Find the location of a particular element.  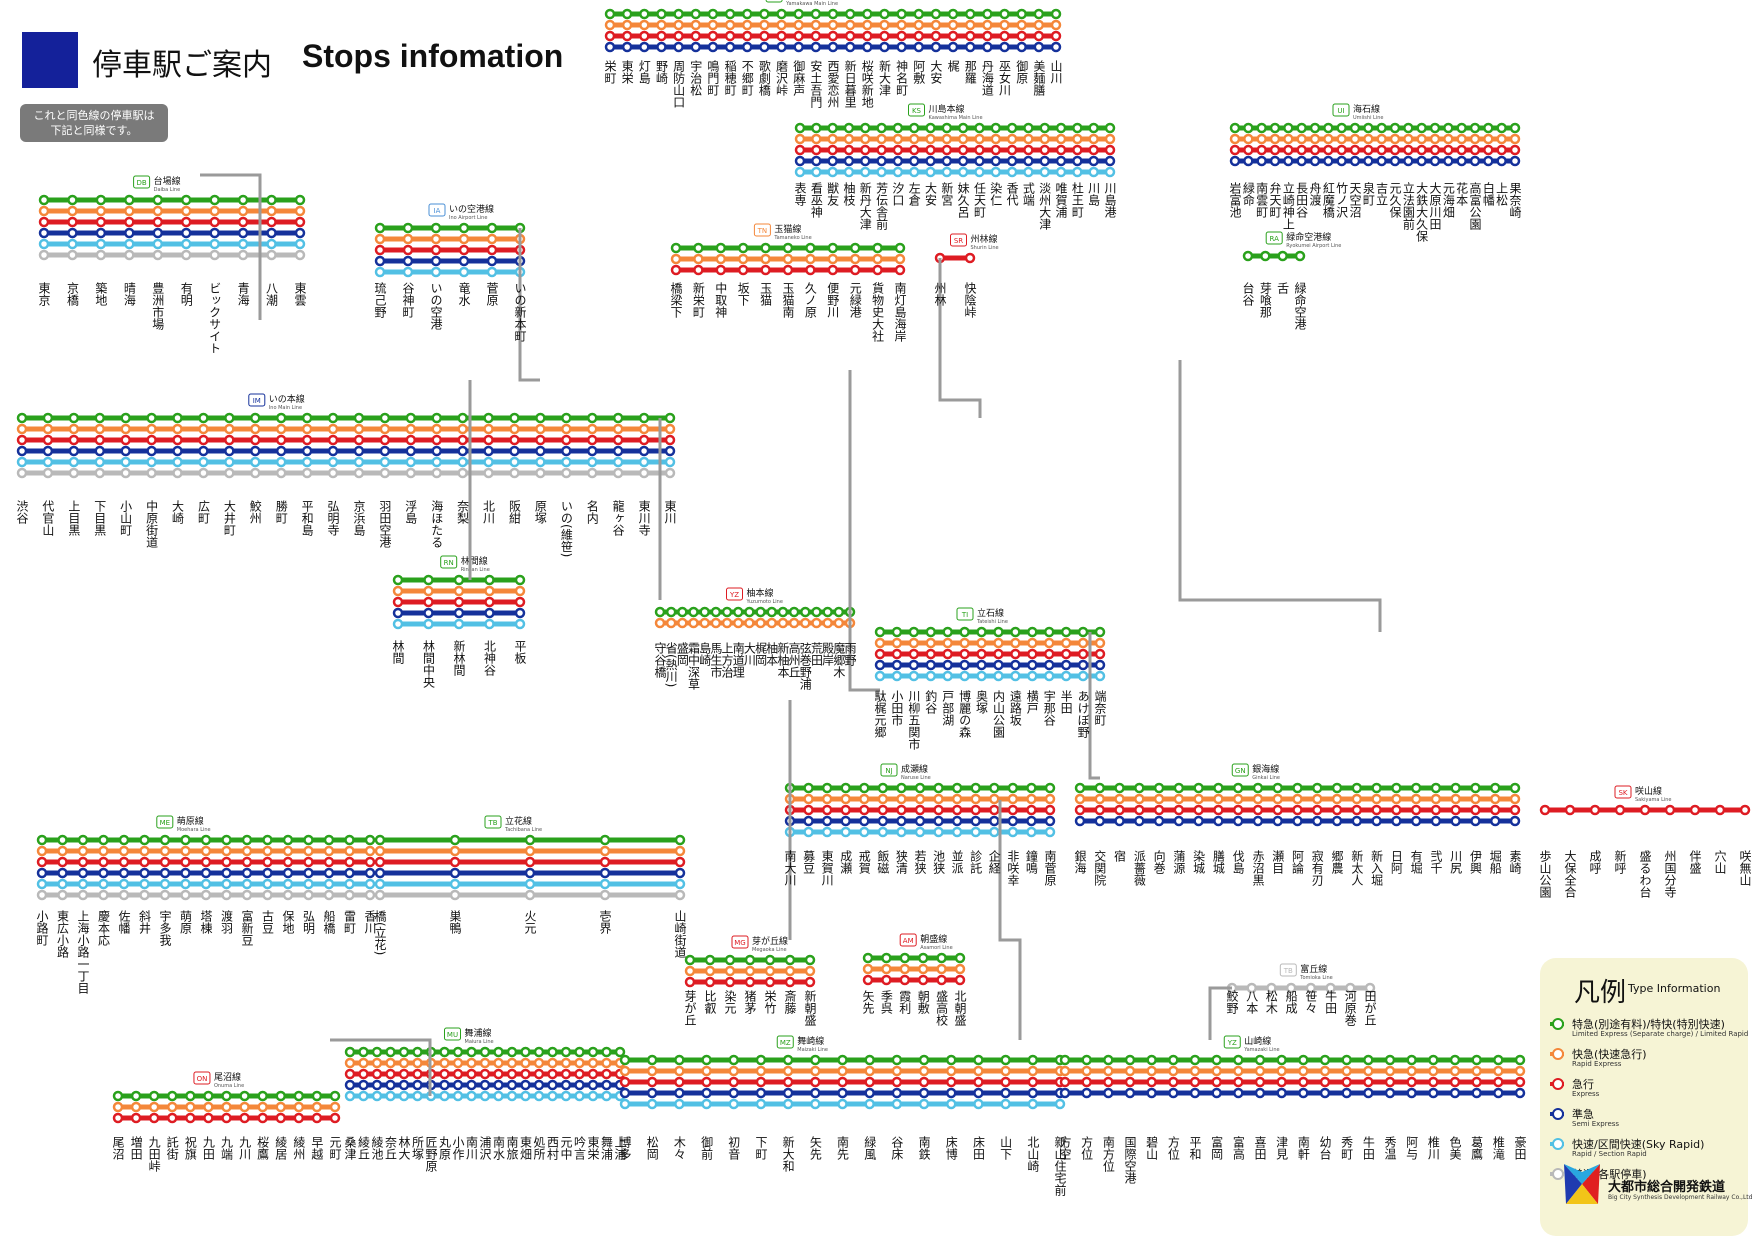

station-label: 矢先 is located at coordinates (868, 1002).